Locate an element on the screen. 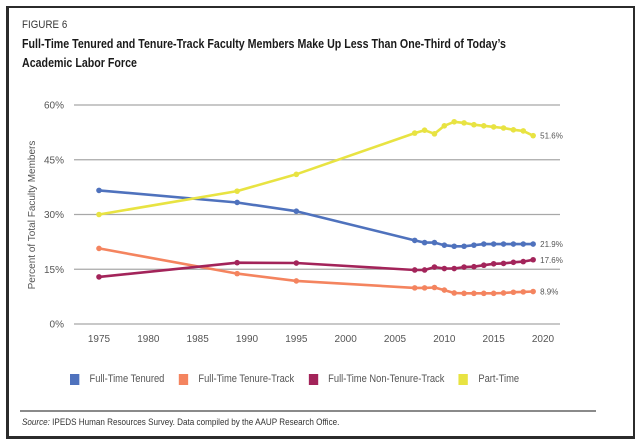 The height and width of the screenshot is (443, 637). legend-item-part-time: Part-Time is located at coordinates (489, 379).